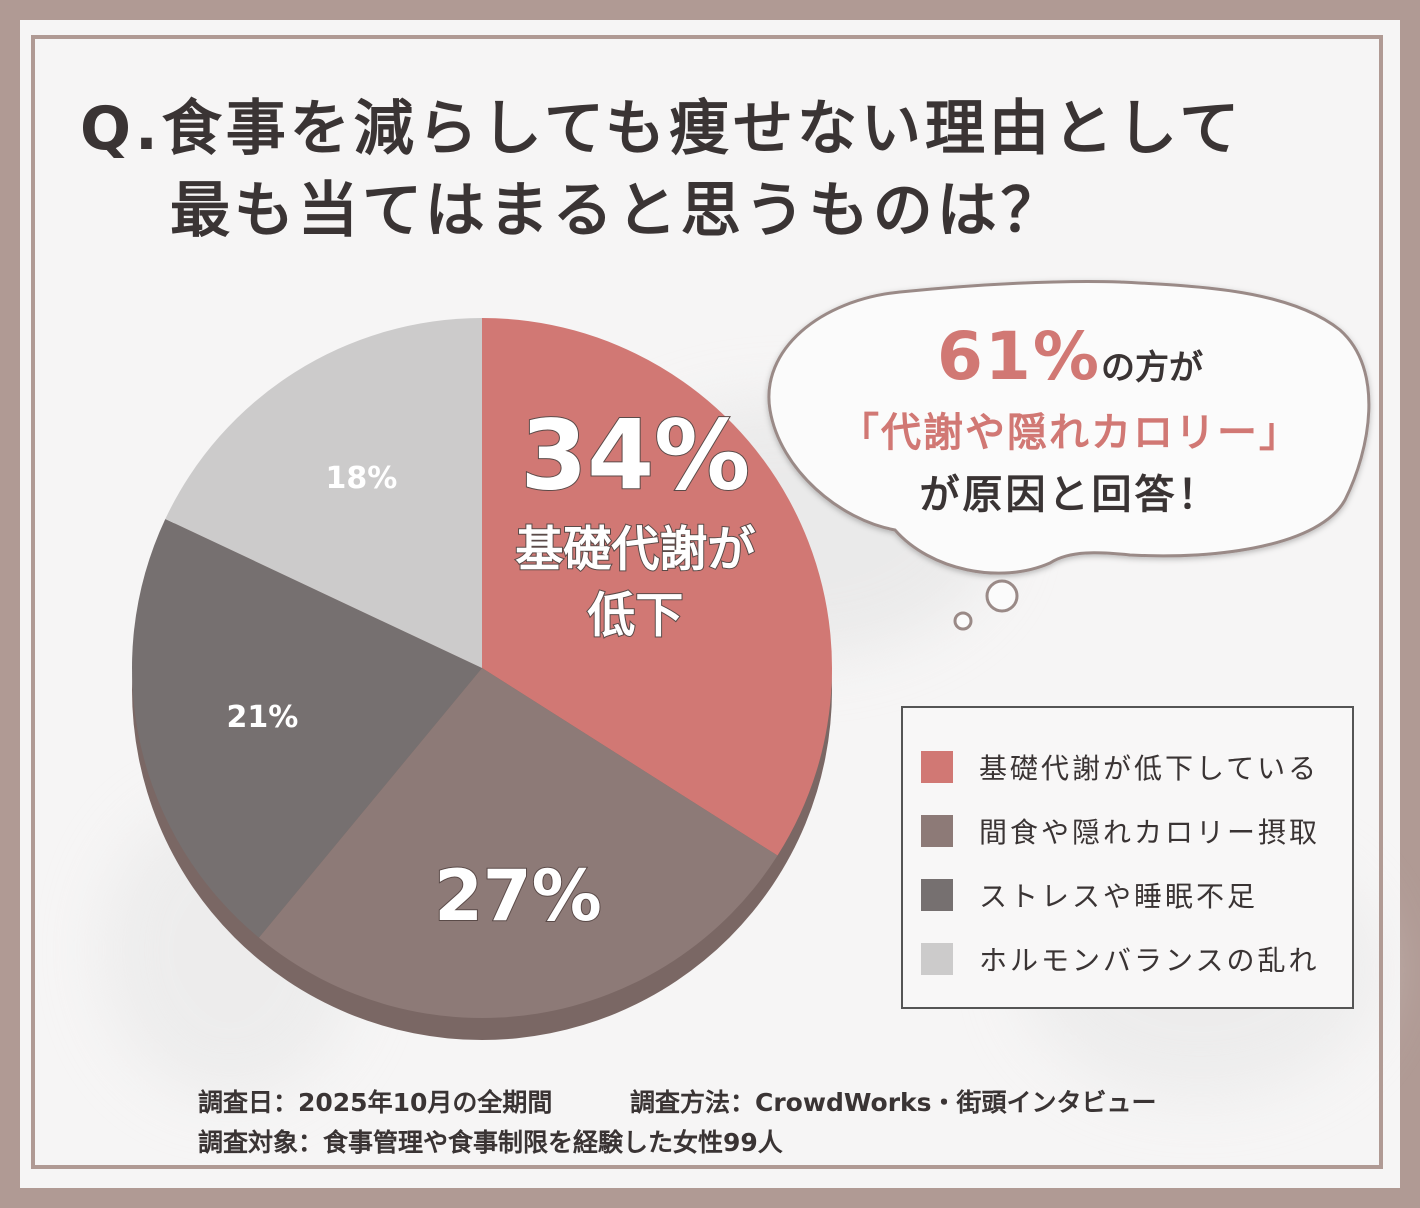 This screenshot has height=1208, width=1420. What do you see at coordinates (362, 478) in the screenshot?
I see `pie-value-label: 18%` at bounding box center [362, 478].